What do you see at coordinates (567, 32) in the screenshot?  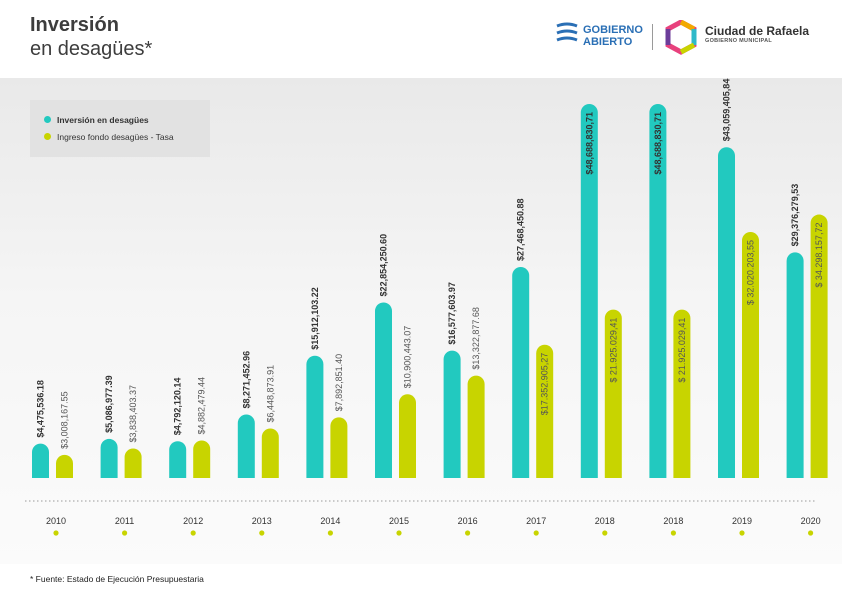 I see `gobierno-abierto-logo-icon` at bounding box center [567, 32].